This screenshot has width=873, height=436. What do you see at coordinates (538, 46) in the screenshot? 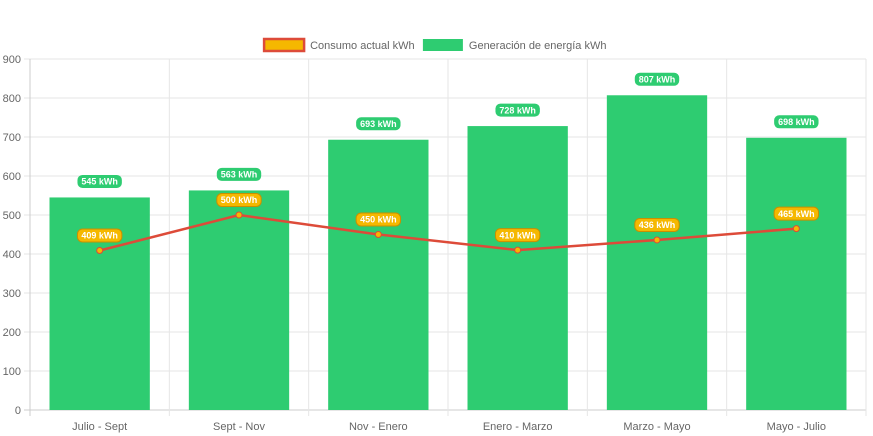
I see `legend-generacion-label: Generación de energía kWh` at bounding box center [538, 46].